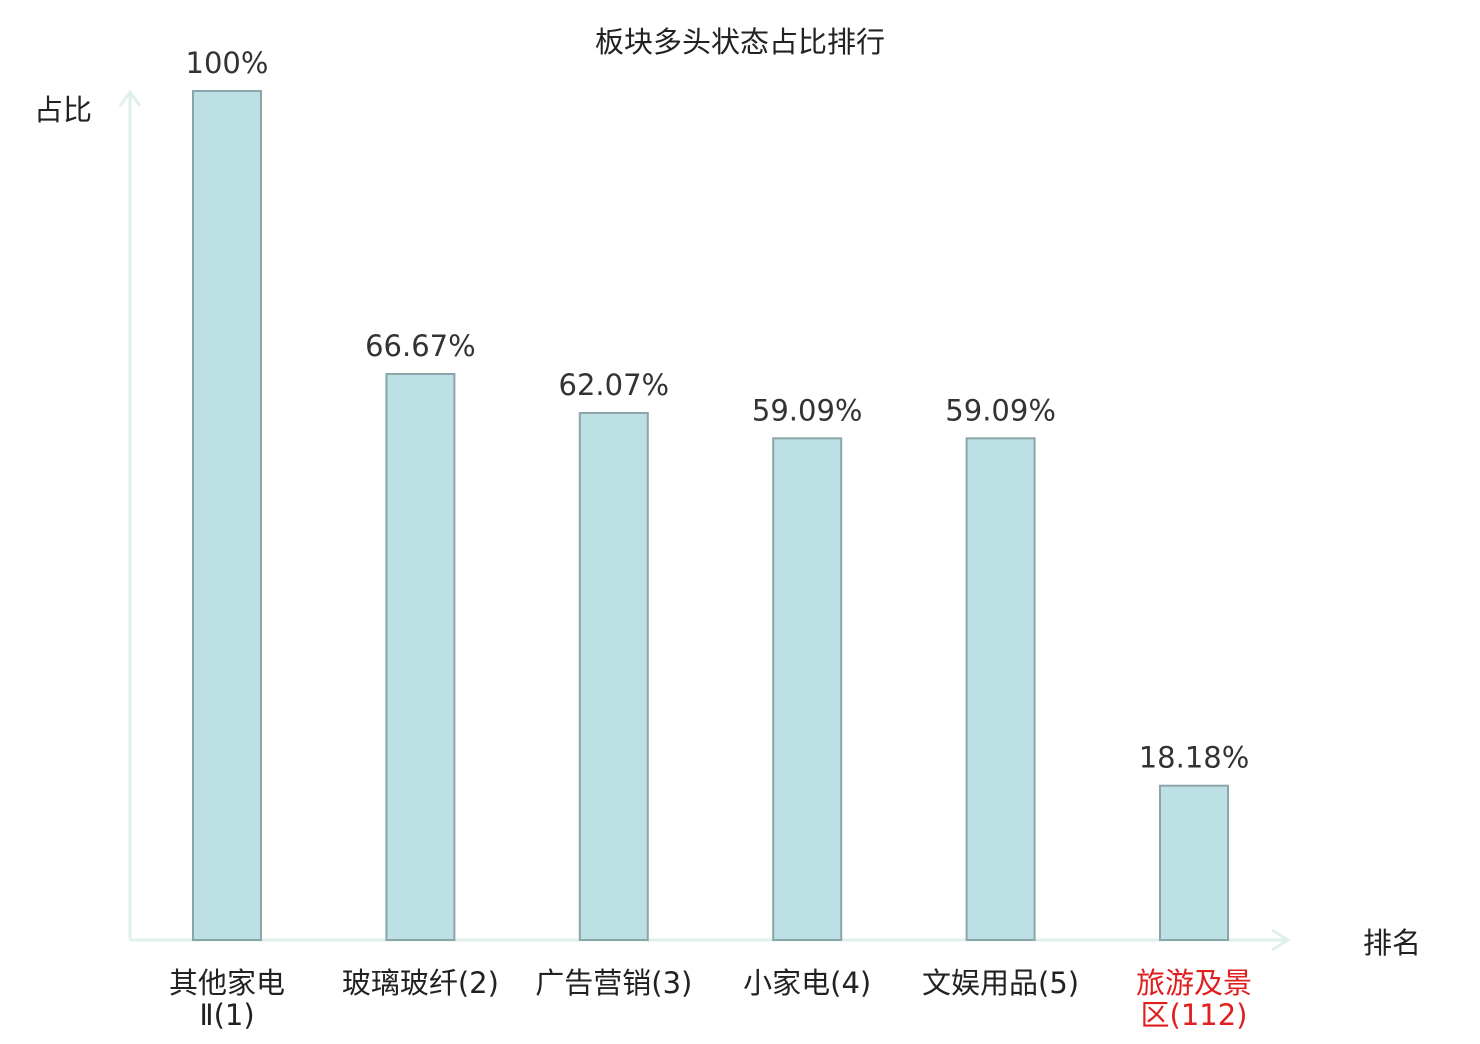  Describe the element at coordinates (1194, 1015) in the screenshot. I see `category-label-line2: 区(112)` at that location.